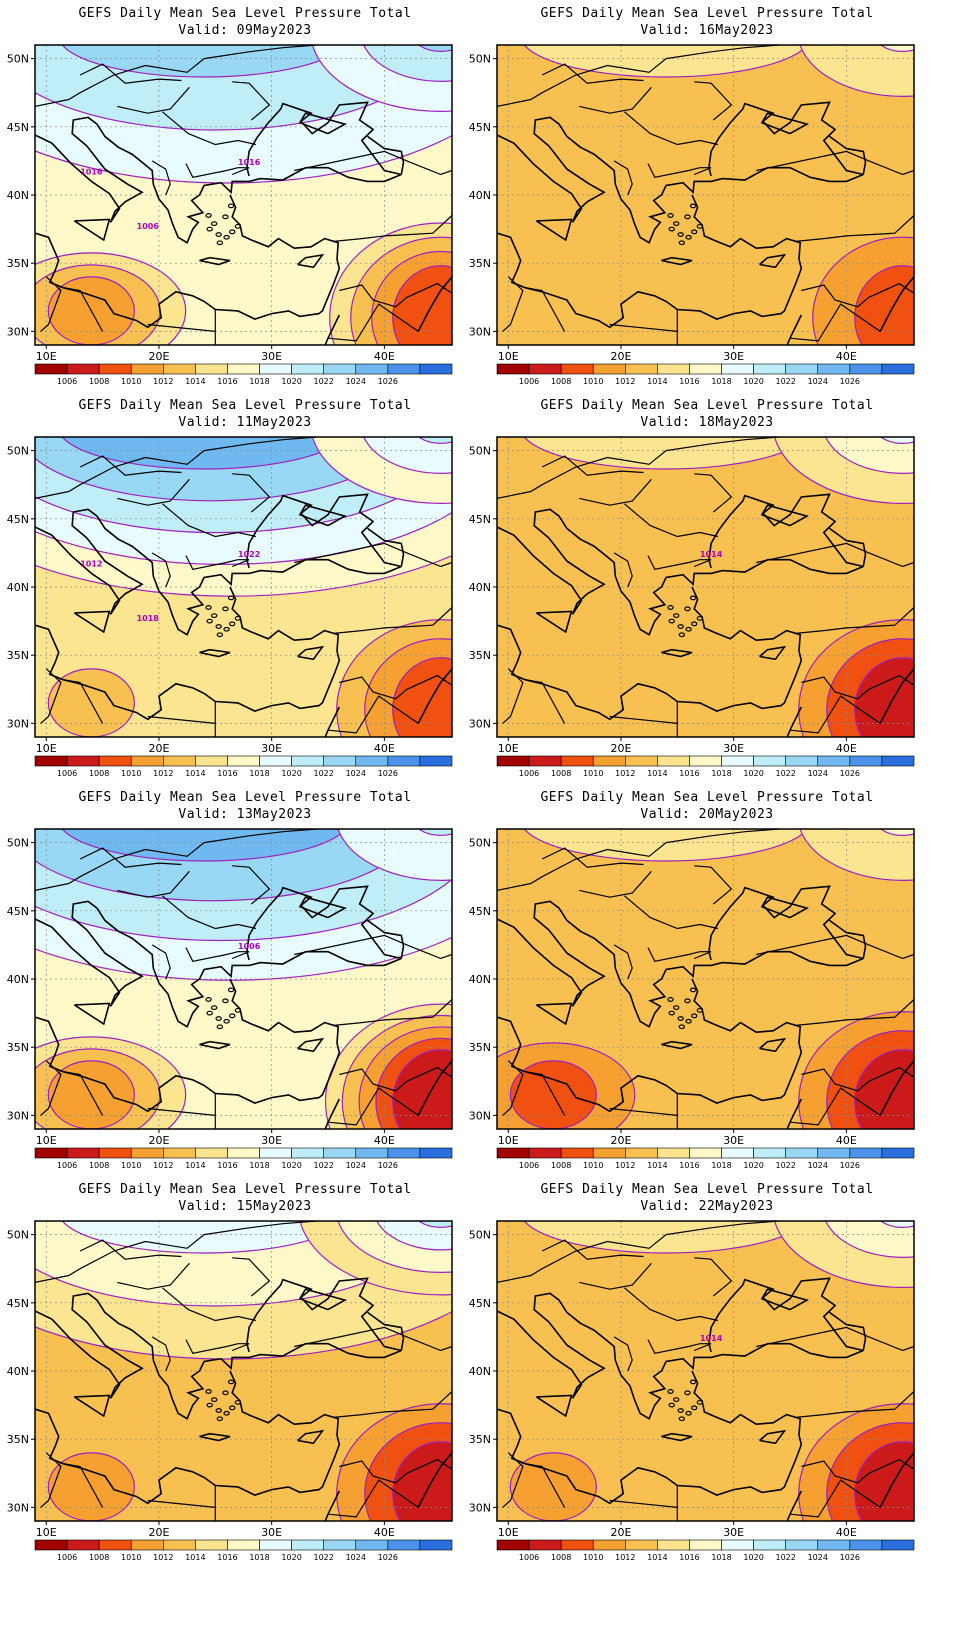 The width and height of the screenshot is (964, 1640). What do you see at coordinates (244, 30) in the screenshot?
I see `valid-date: Valid: 09May2023` at bounding box center [244, 30].